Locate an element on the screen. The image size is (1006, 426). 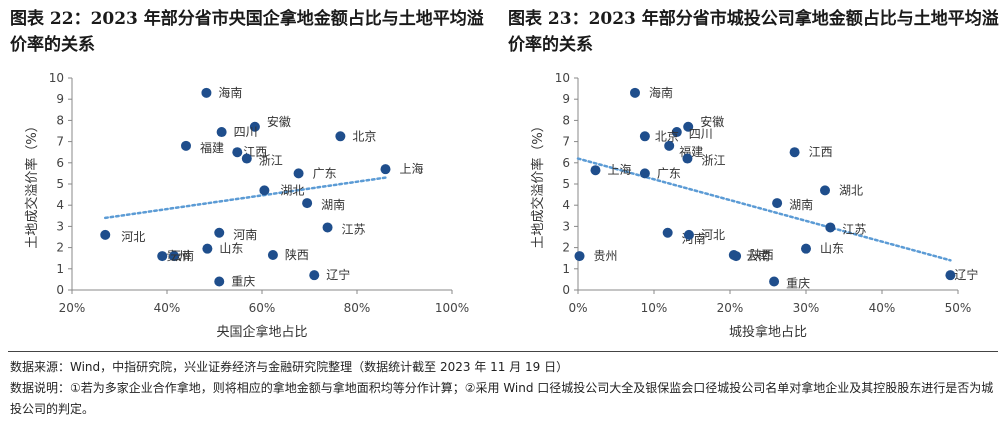
data-point-label: 湖南 is located at coordinates (333, 204).